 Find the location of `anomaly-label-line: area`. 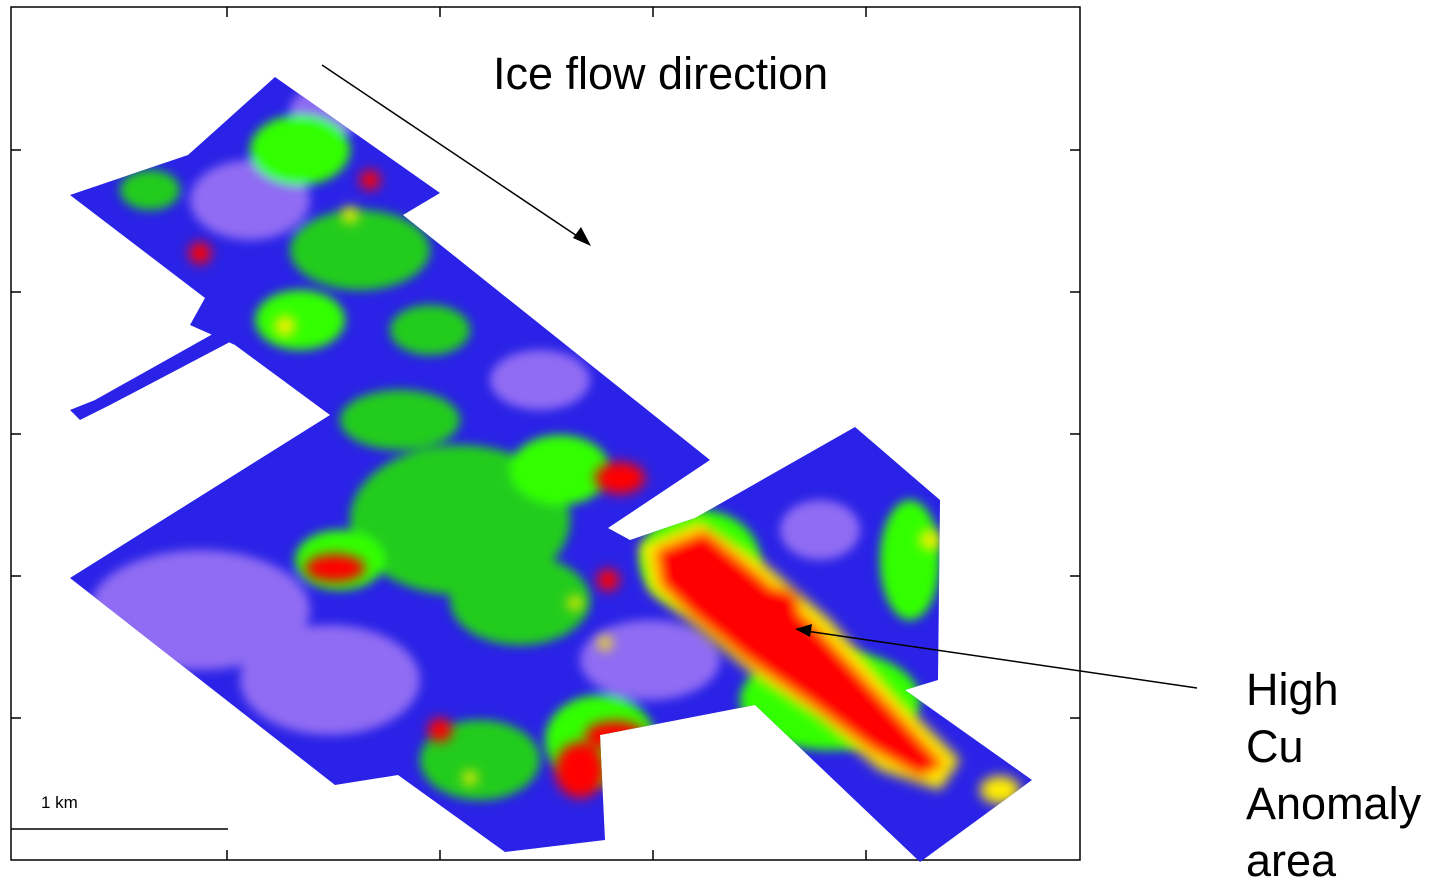

anomaly-label-line: area is located at coordinates (1291, 860).